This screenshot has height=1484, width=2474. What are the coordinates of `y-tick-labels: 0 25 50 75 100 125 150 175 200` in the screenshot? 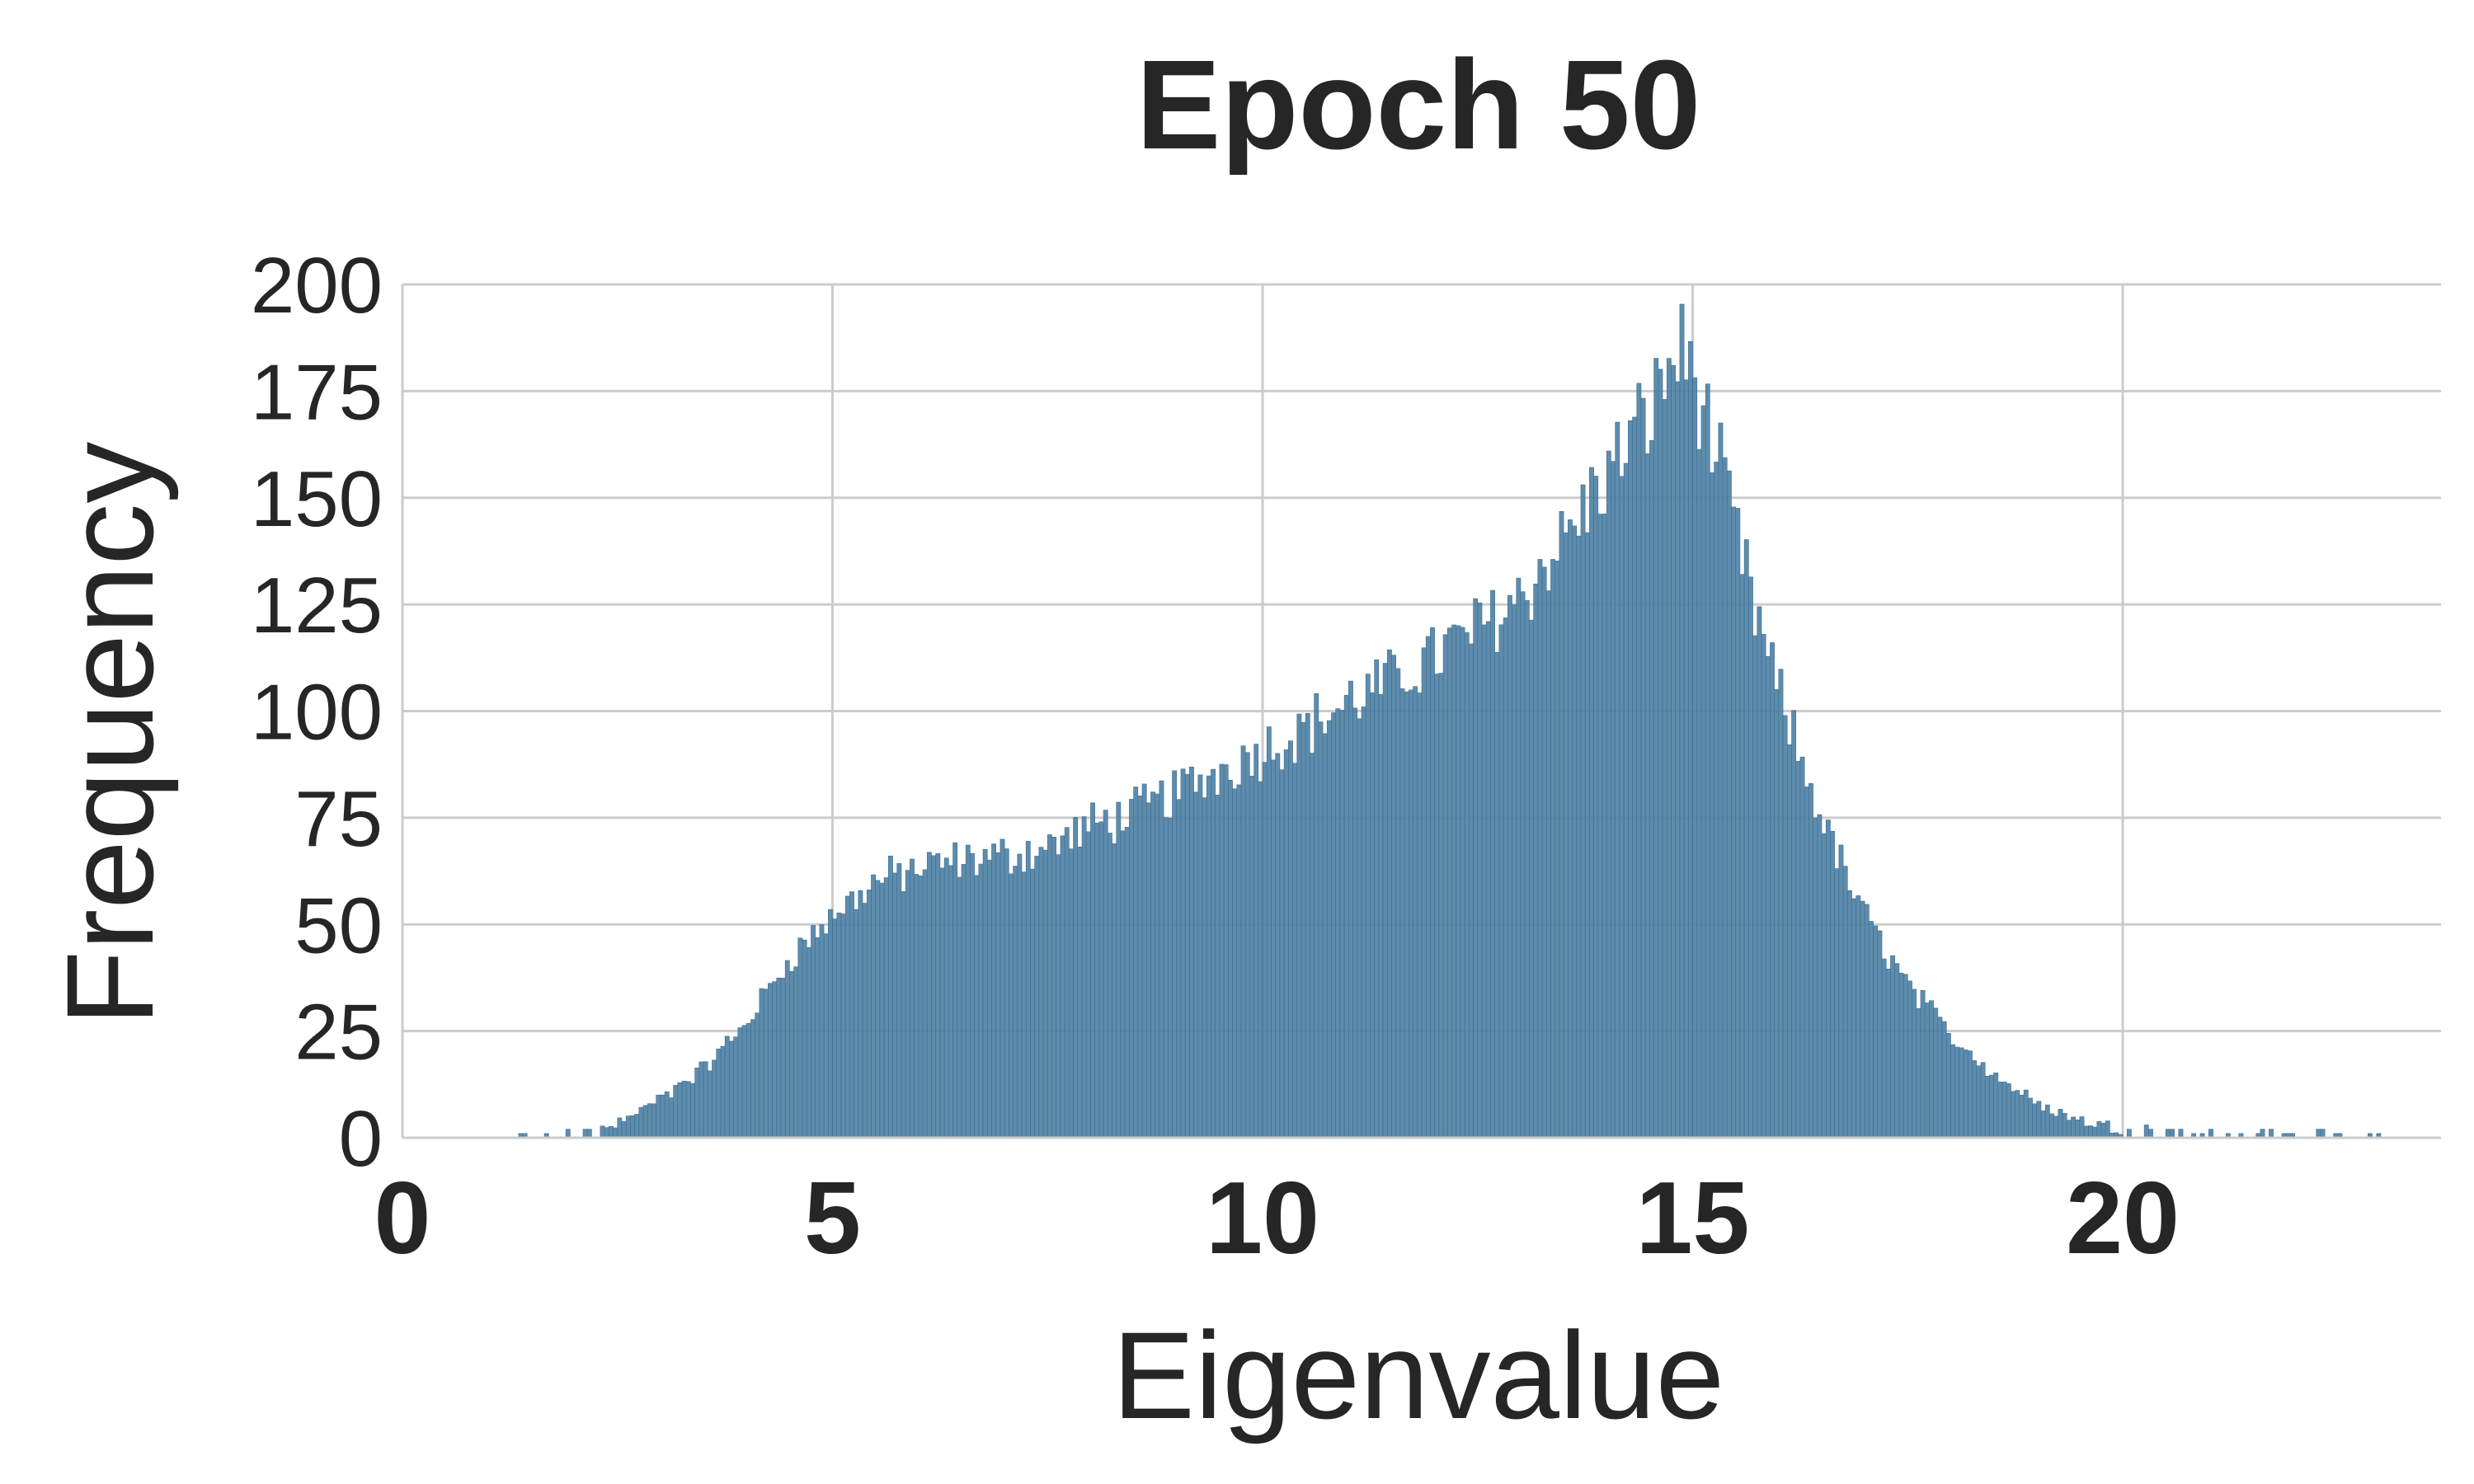 It's located at (317, 712).